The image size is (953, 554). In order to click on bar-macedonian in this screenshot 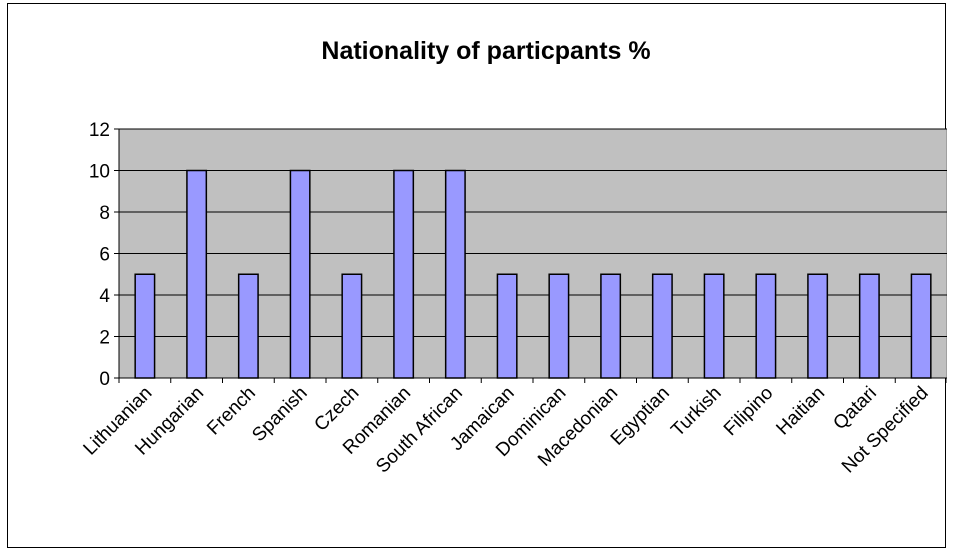, I will do `click(611, 326)`.